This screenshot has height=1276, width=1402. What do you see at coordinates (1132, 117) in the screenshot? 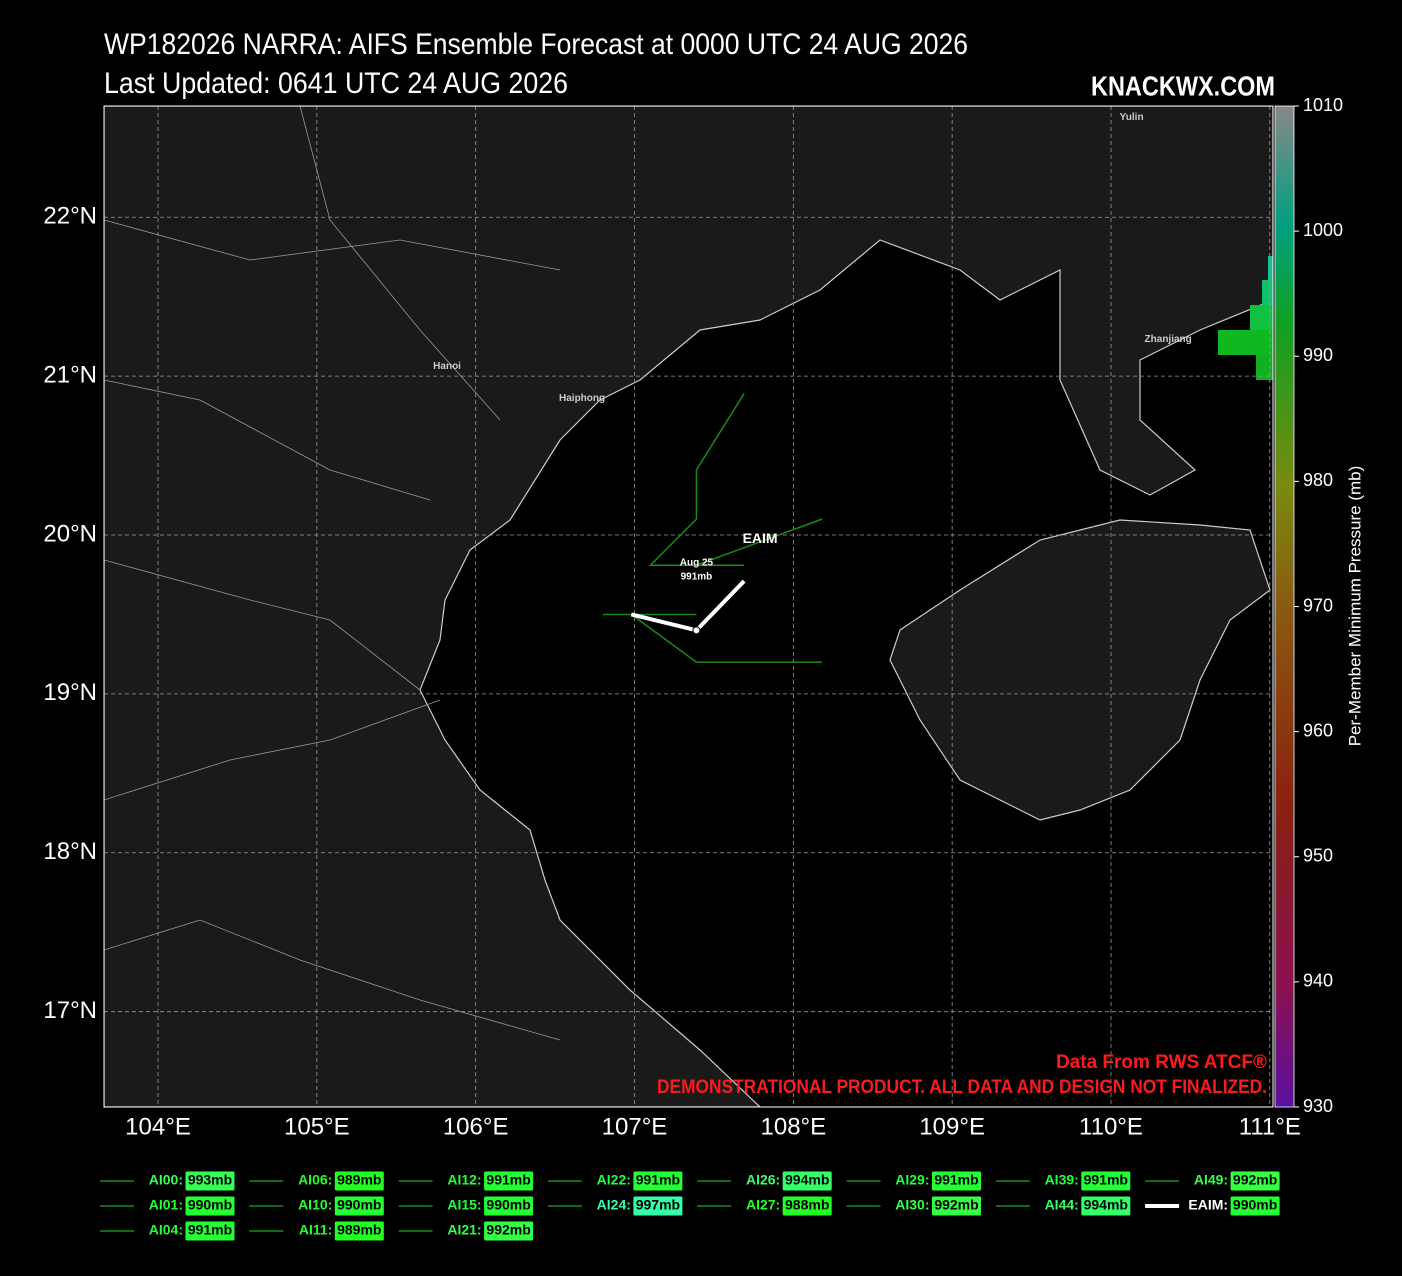
I see `city-label: Yulin` at bounding box center [1132, 117].